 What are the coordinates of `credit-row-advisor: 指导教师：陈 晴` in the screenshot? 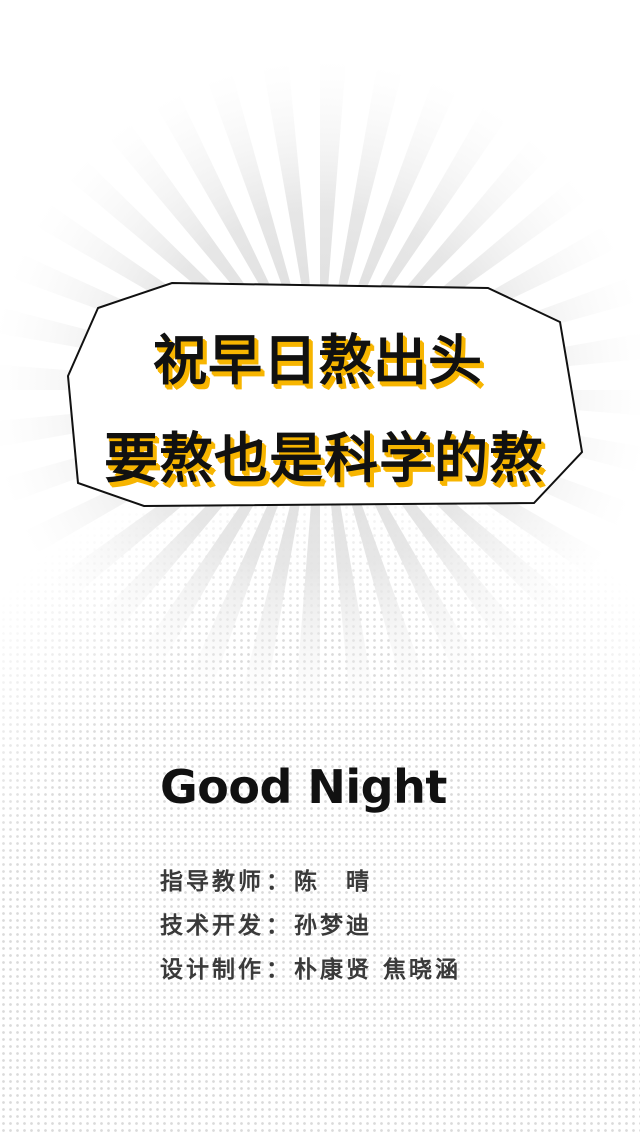 It's located at (310, 882).